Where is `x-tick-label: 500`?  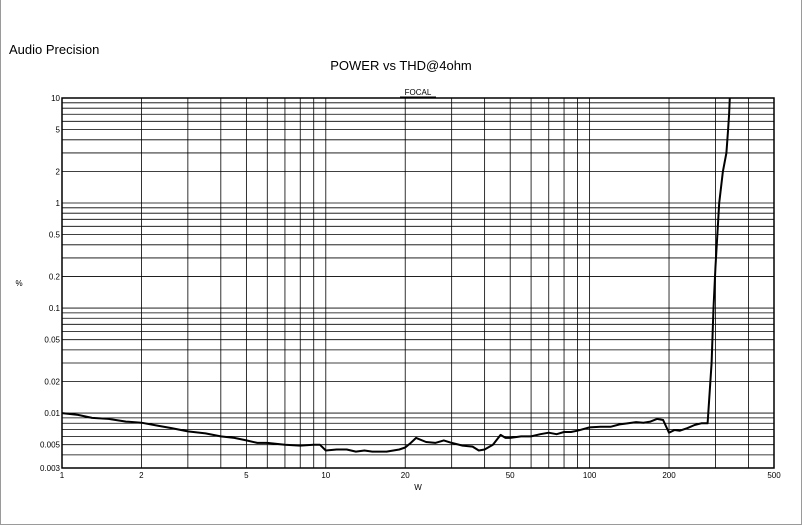 x-tick-label: 500 is located at coordinates (774, 475).